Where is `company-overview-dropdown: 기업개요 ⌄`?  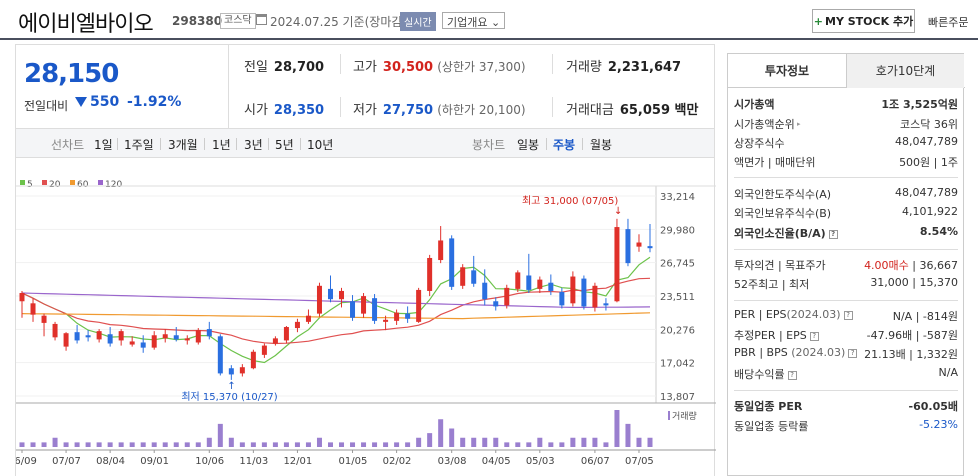
company-overview-dropdown: 기업개요 ⌄ is located at coordinates (474, 20).